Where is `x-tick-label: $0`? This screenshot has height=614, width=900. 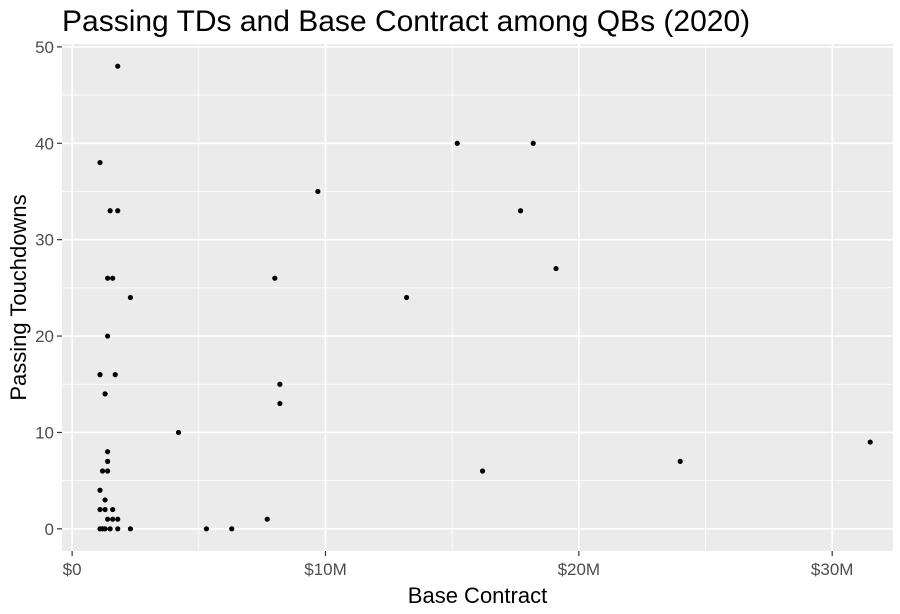 x-tick-label: $0 is located at coordinates (72, 569).